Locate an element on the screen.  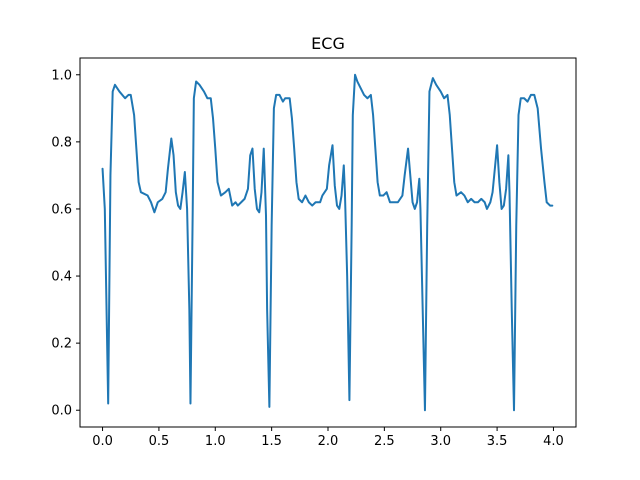
x-tick-label: 2.0 is located at coordinates (328, 441).